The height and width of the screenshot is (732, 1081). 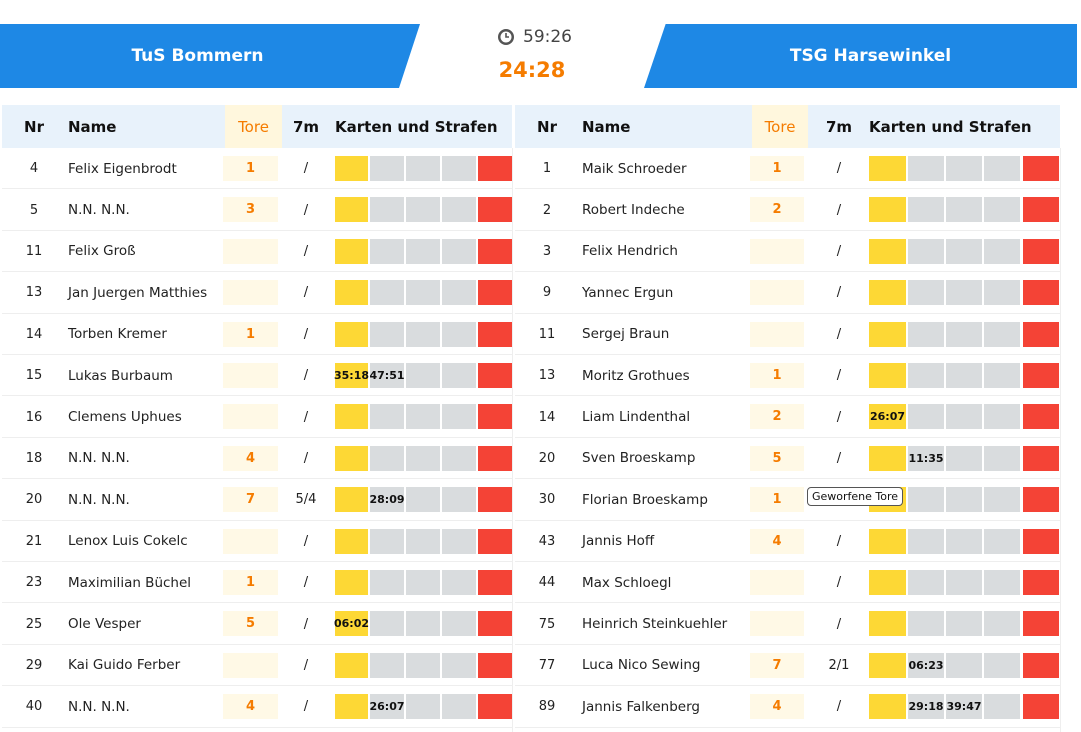 I want to click on player-name: Florian Broeskamp, so click(x=645, y=499).